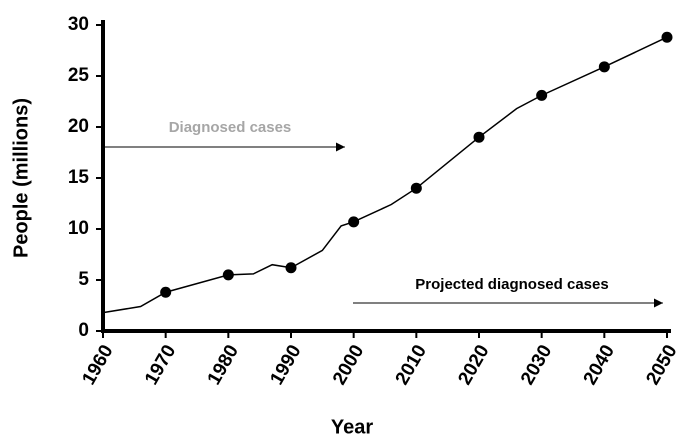 This screenshot has height=439, width=679. I want to click on x-tick-label: 2050, so click(660, 365).